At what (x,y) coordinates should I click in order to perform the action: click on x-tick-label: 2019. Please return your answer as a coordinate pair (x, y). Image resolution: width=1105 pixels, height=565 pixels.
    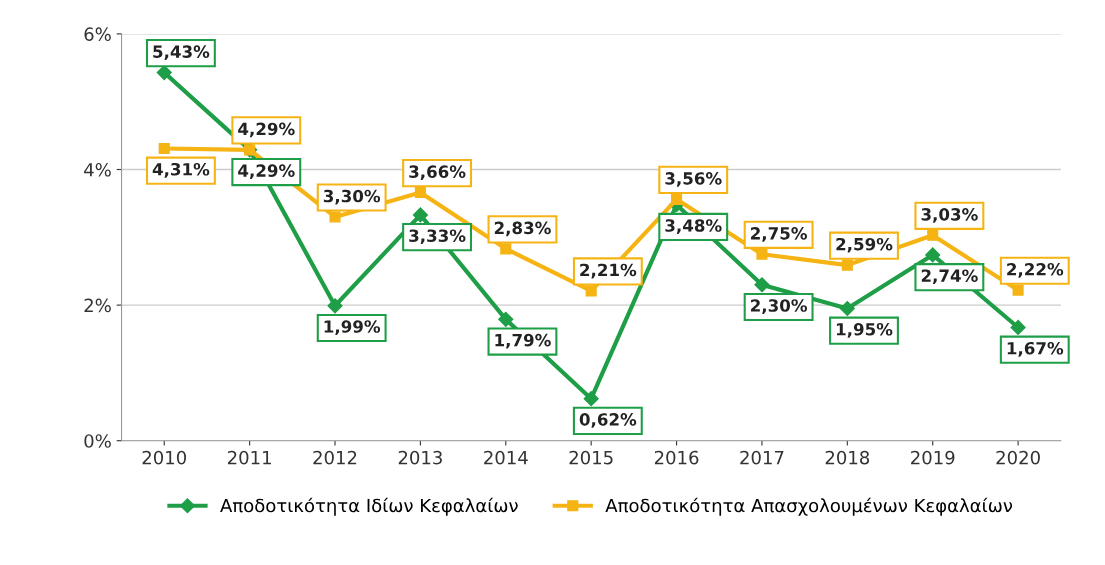
    Looking at the image, I should click on (933, 457).